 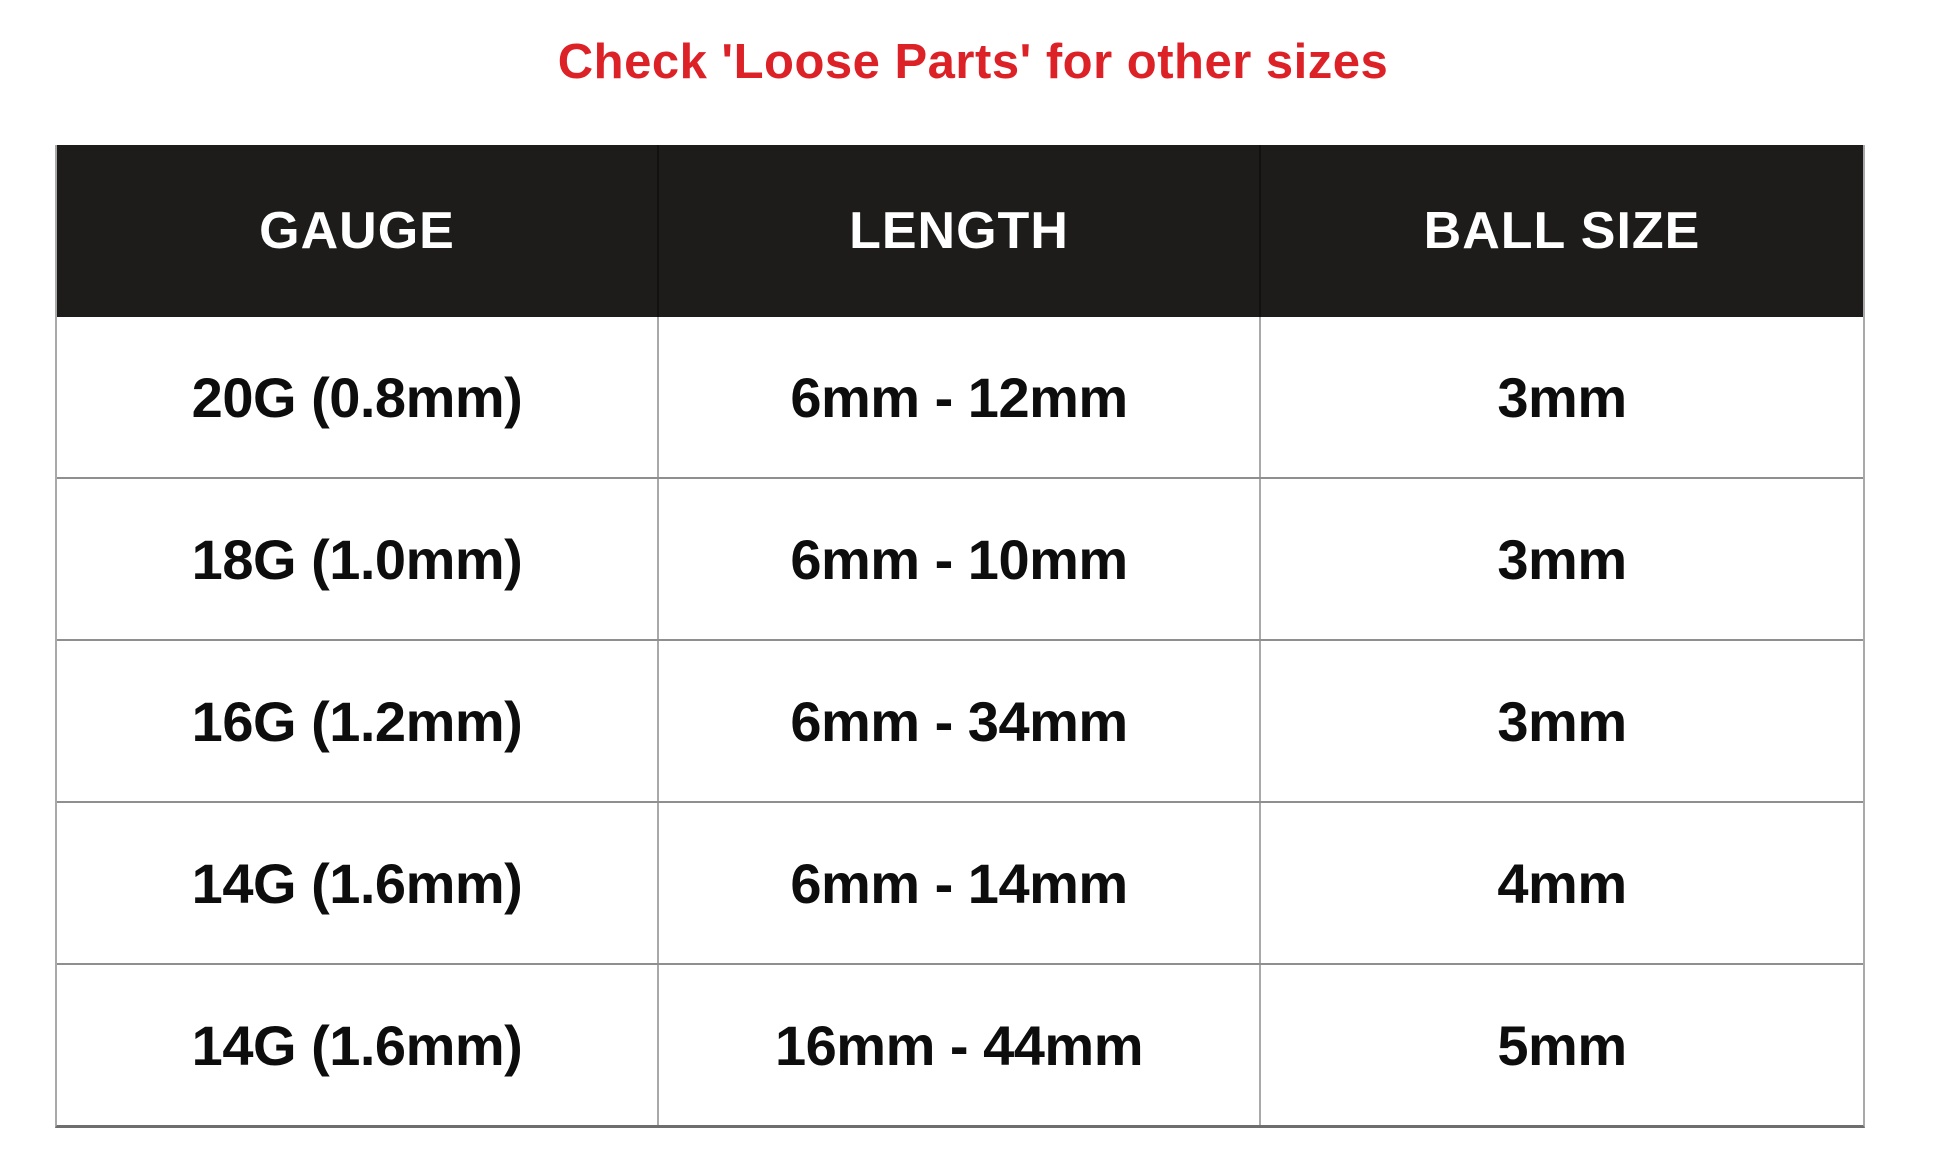 I want to click on cell-length: 6mm - 34mm, so click(x=960, y=721).